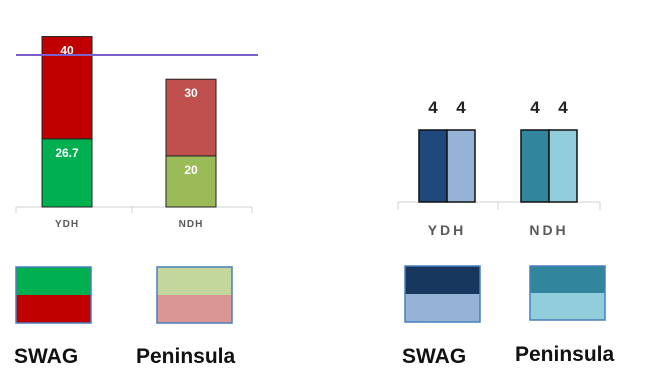  I want to click on bar-left-ndh-seg1, so click(191, 117).